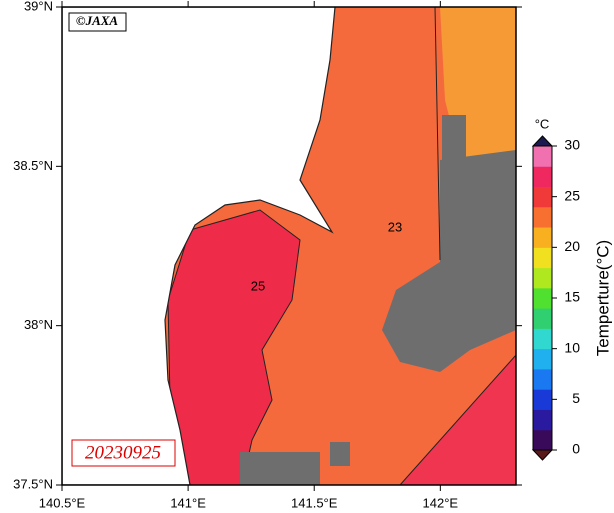 The height and width of the screenshot is (513, 614). I want to click on colorbar-unit: °C, so click(542, 123).